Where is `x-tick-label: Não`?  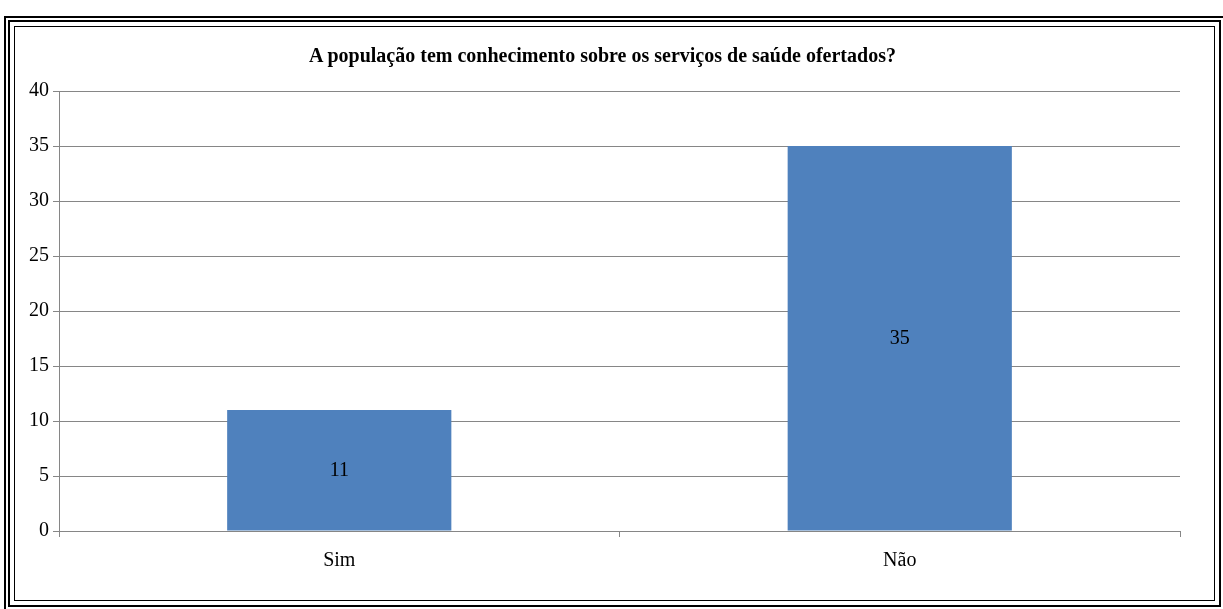
x-tick-label: Não is located at coordinates (900, 559).